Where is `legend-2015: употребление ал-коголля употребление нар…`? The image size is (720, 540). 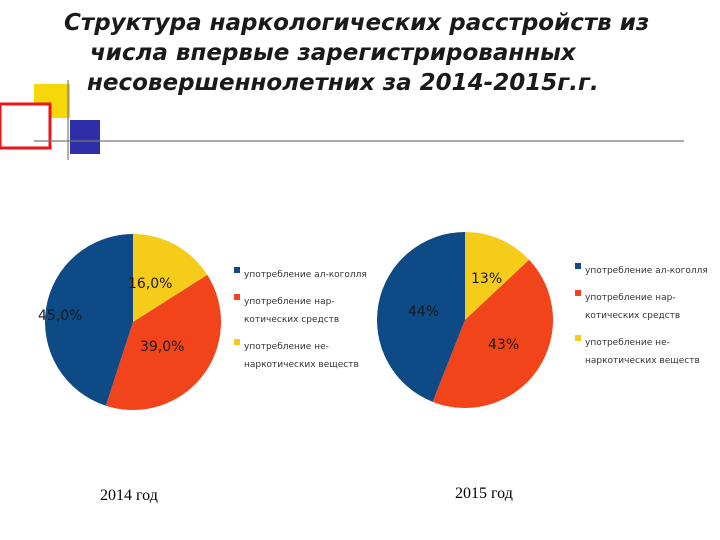 legend-2015: употребление ал-коголля употребление нар… is located at coordinates (647, 318).